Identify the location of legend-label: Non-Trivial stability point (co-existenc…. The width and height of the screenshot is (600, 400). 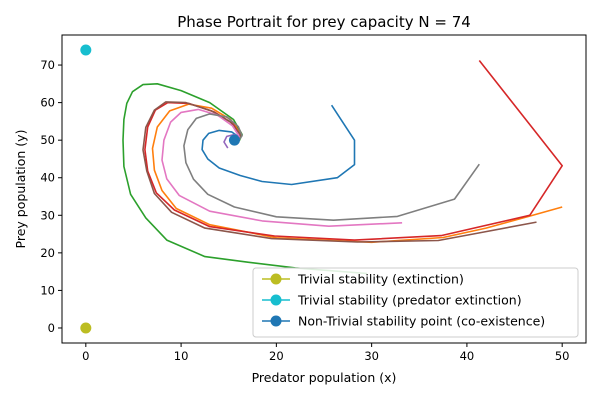
(421, 321).